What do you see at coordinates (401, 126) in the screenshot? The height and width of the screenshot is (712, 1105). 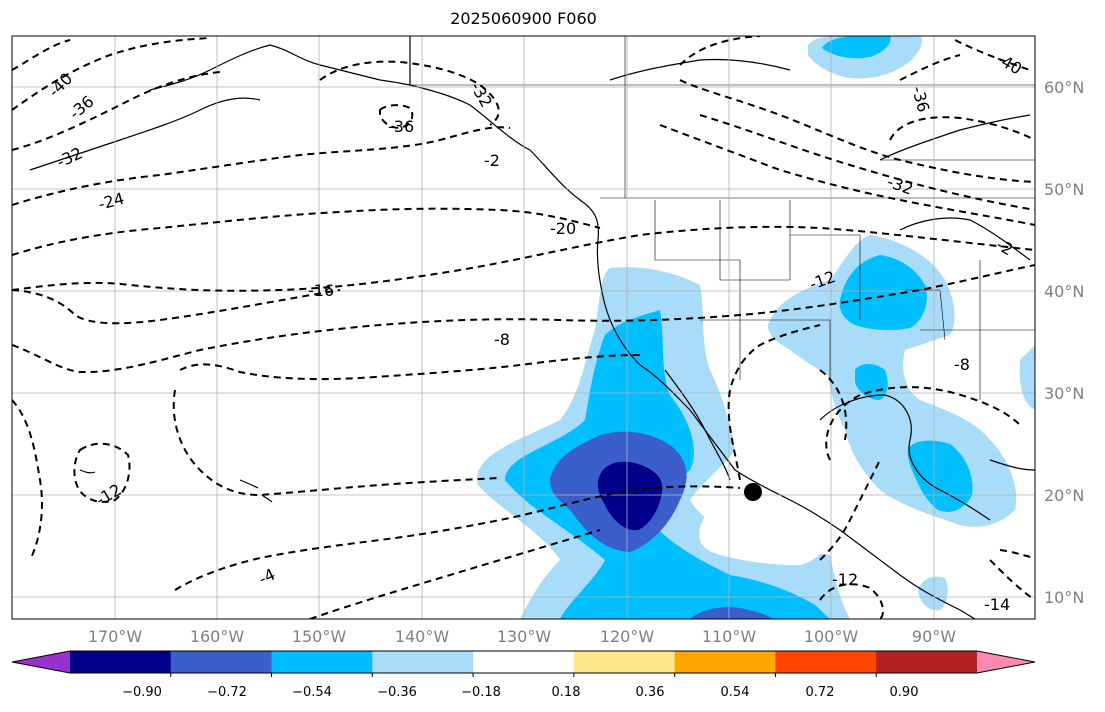 I see `contour-label: -36` at bounding box center [401, 126].